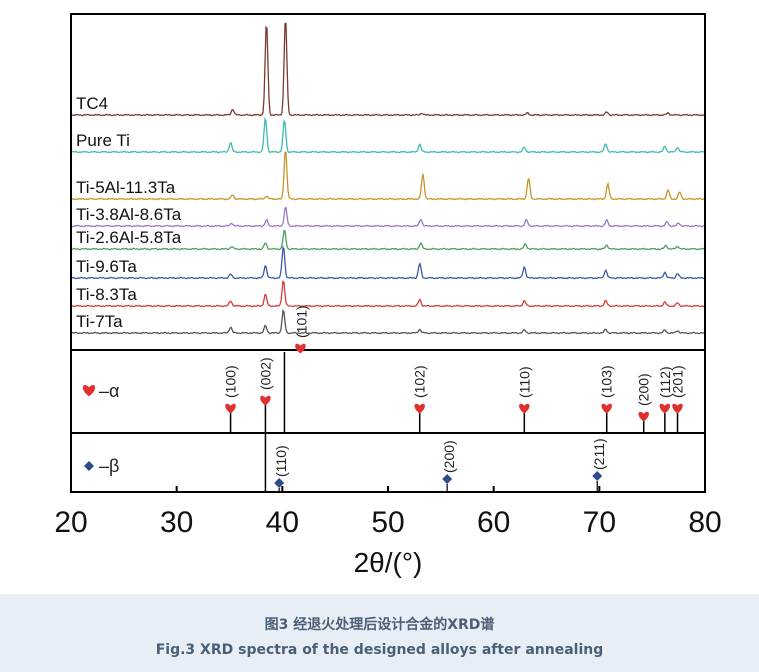  I want to click on beta-peak-label: (200), so click(449, 456).